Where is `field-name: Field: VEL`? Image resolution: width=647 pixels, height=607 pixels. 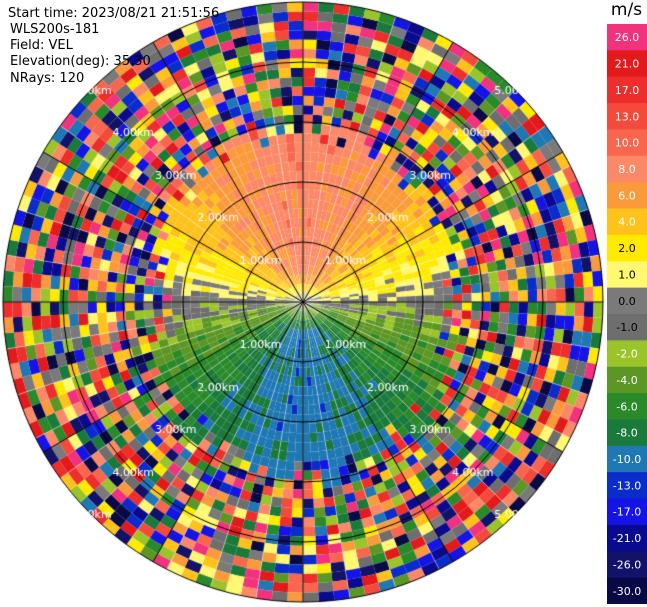 field-name: Field: VEL is located at coordinates (41, 45).